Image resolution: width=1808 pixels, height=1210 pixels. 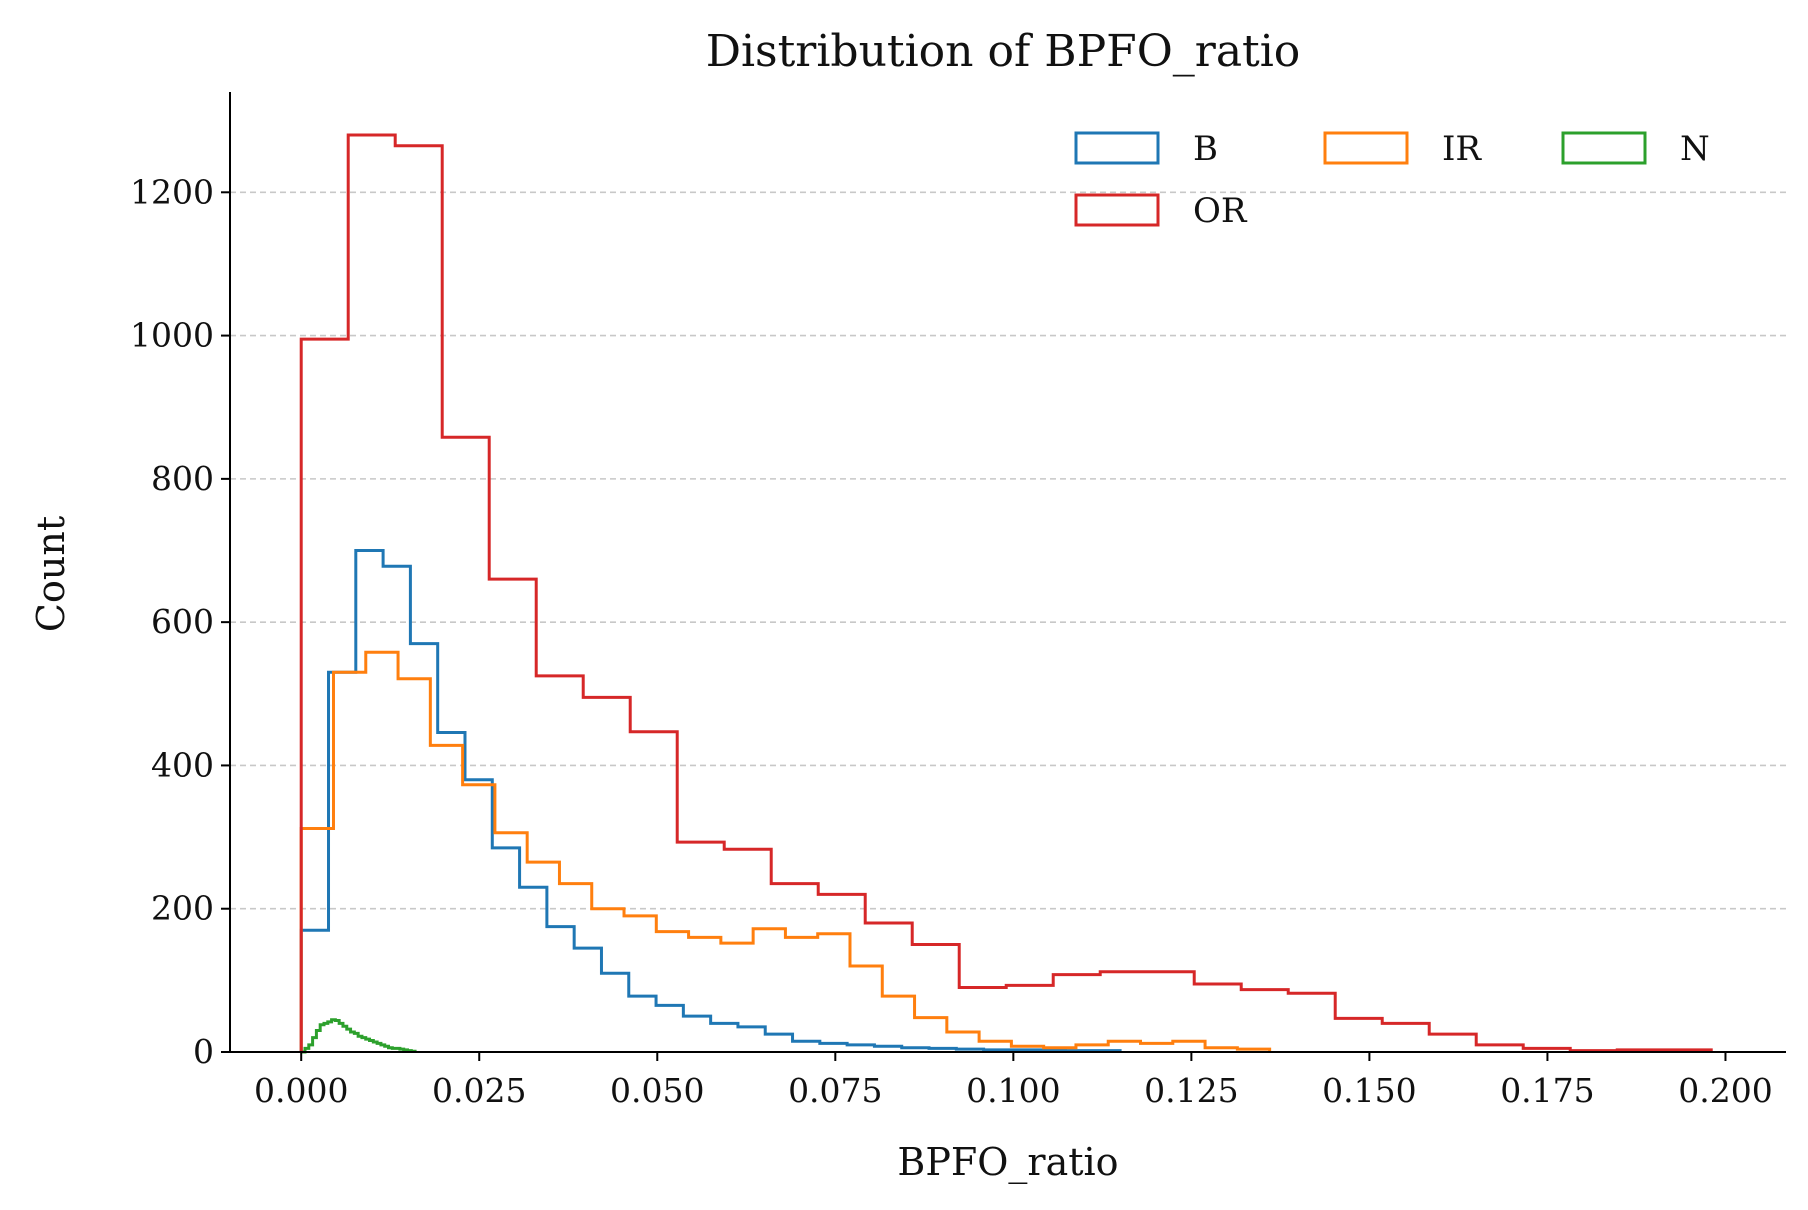 I want to click on y-tick-label: 800, so click(x=182, y=478).